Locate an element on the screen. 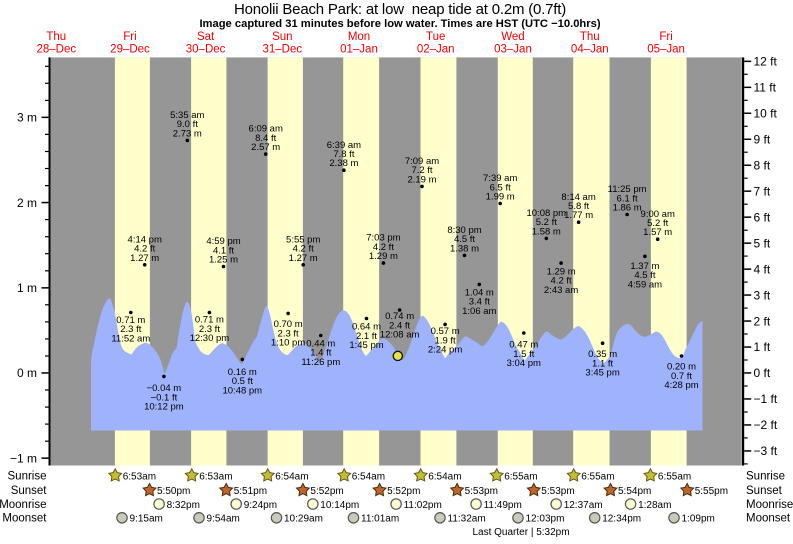  svg-text: 8 ft is located at coordinates (762, 165).